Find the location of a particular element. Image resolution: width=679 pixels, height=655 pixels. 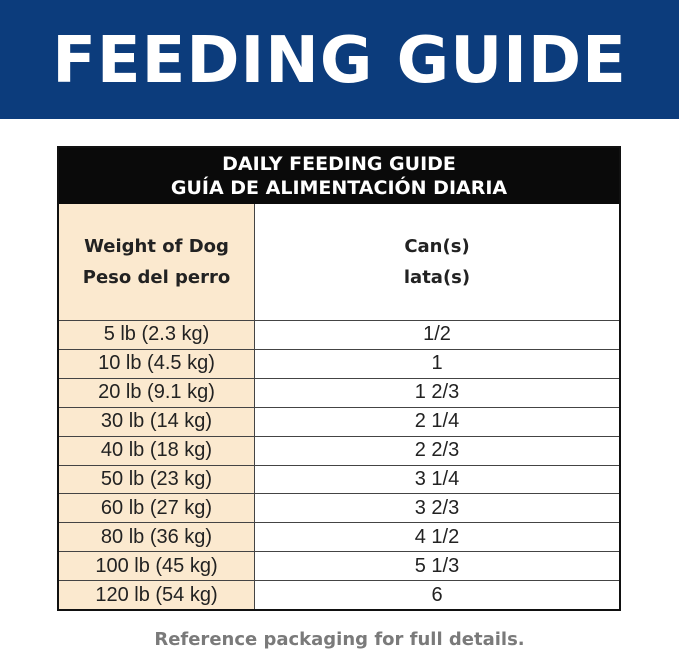

table-row: 100 lb (45 kg) 5 1/3 is located at coordinates (339, 567).